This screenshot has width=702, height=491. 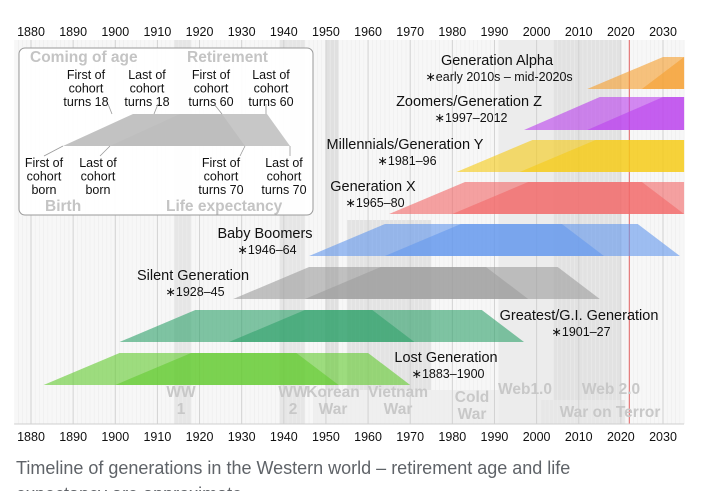 I want to click on web1-label: Web1.0, so click(x=525, y=389).